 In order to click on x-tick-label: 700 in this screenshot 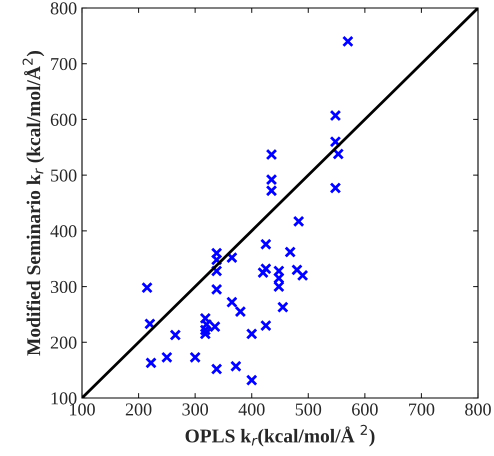, I will do `click(421, 409)`.